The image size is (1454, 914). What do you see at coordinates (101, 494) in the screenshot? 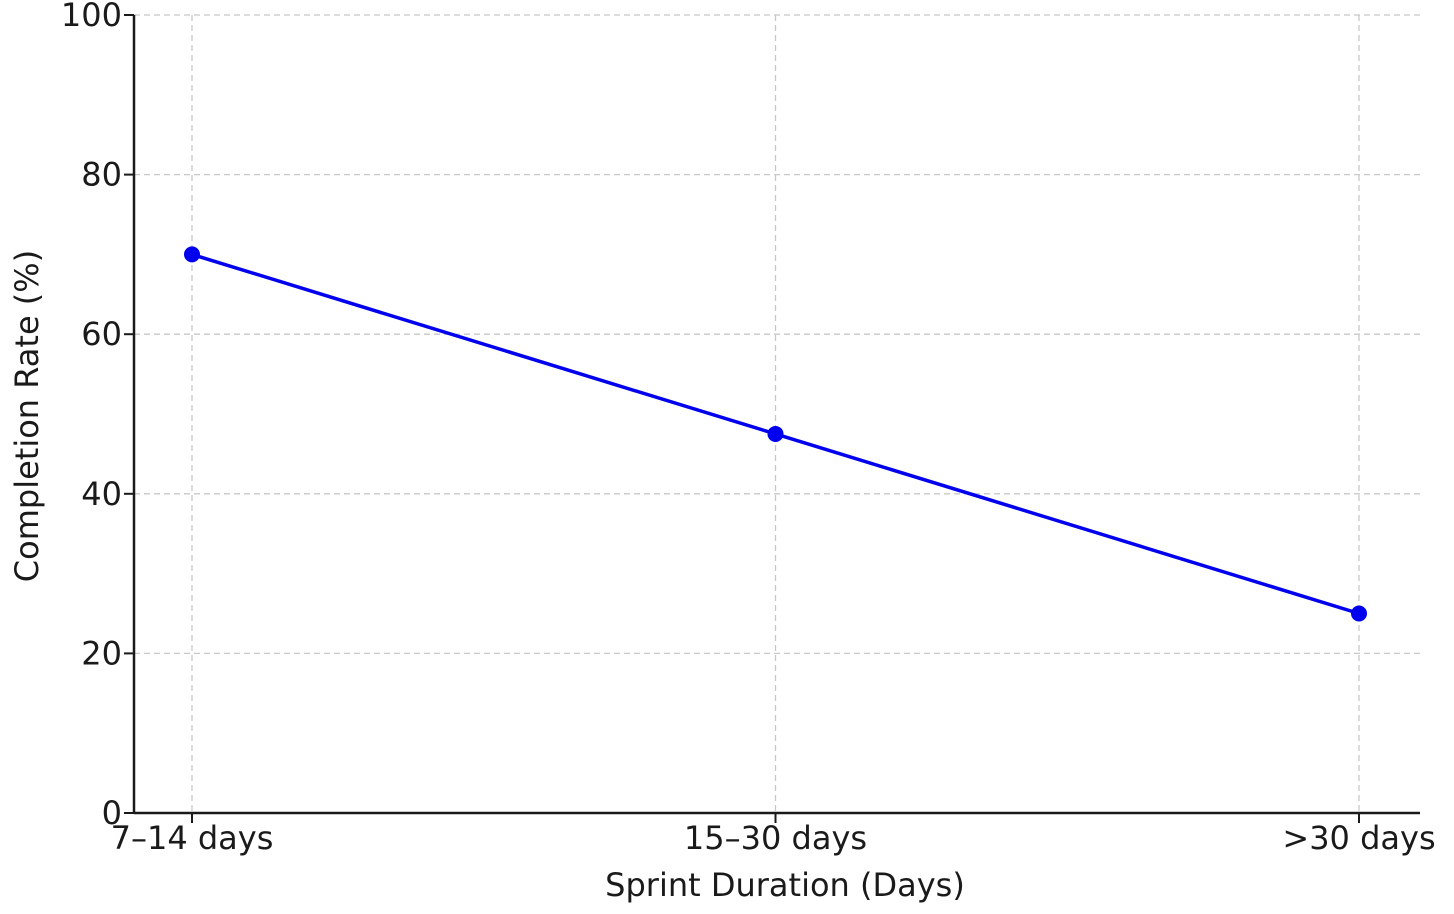
I see `y-tick-label: 40` at bounding box center [101, 494].